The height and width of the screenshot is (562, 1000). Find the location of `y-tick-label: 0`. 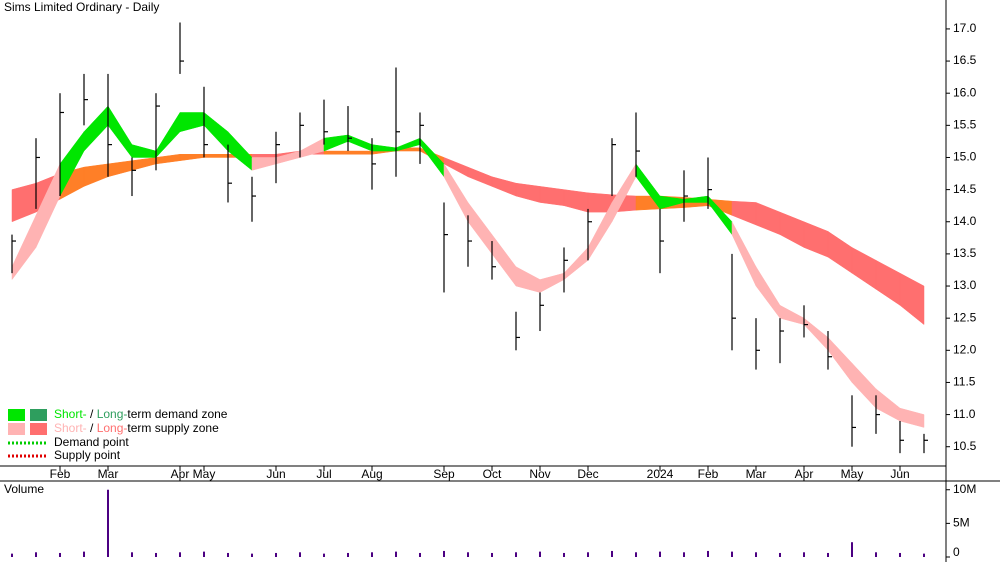

y-tick-label: 0 is located at coordinates (956, 552).